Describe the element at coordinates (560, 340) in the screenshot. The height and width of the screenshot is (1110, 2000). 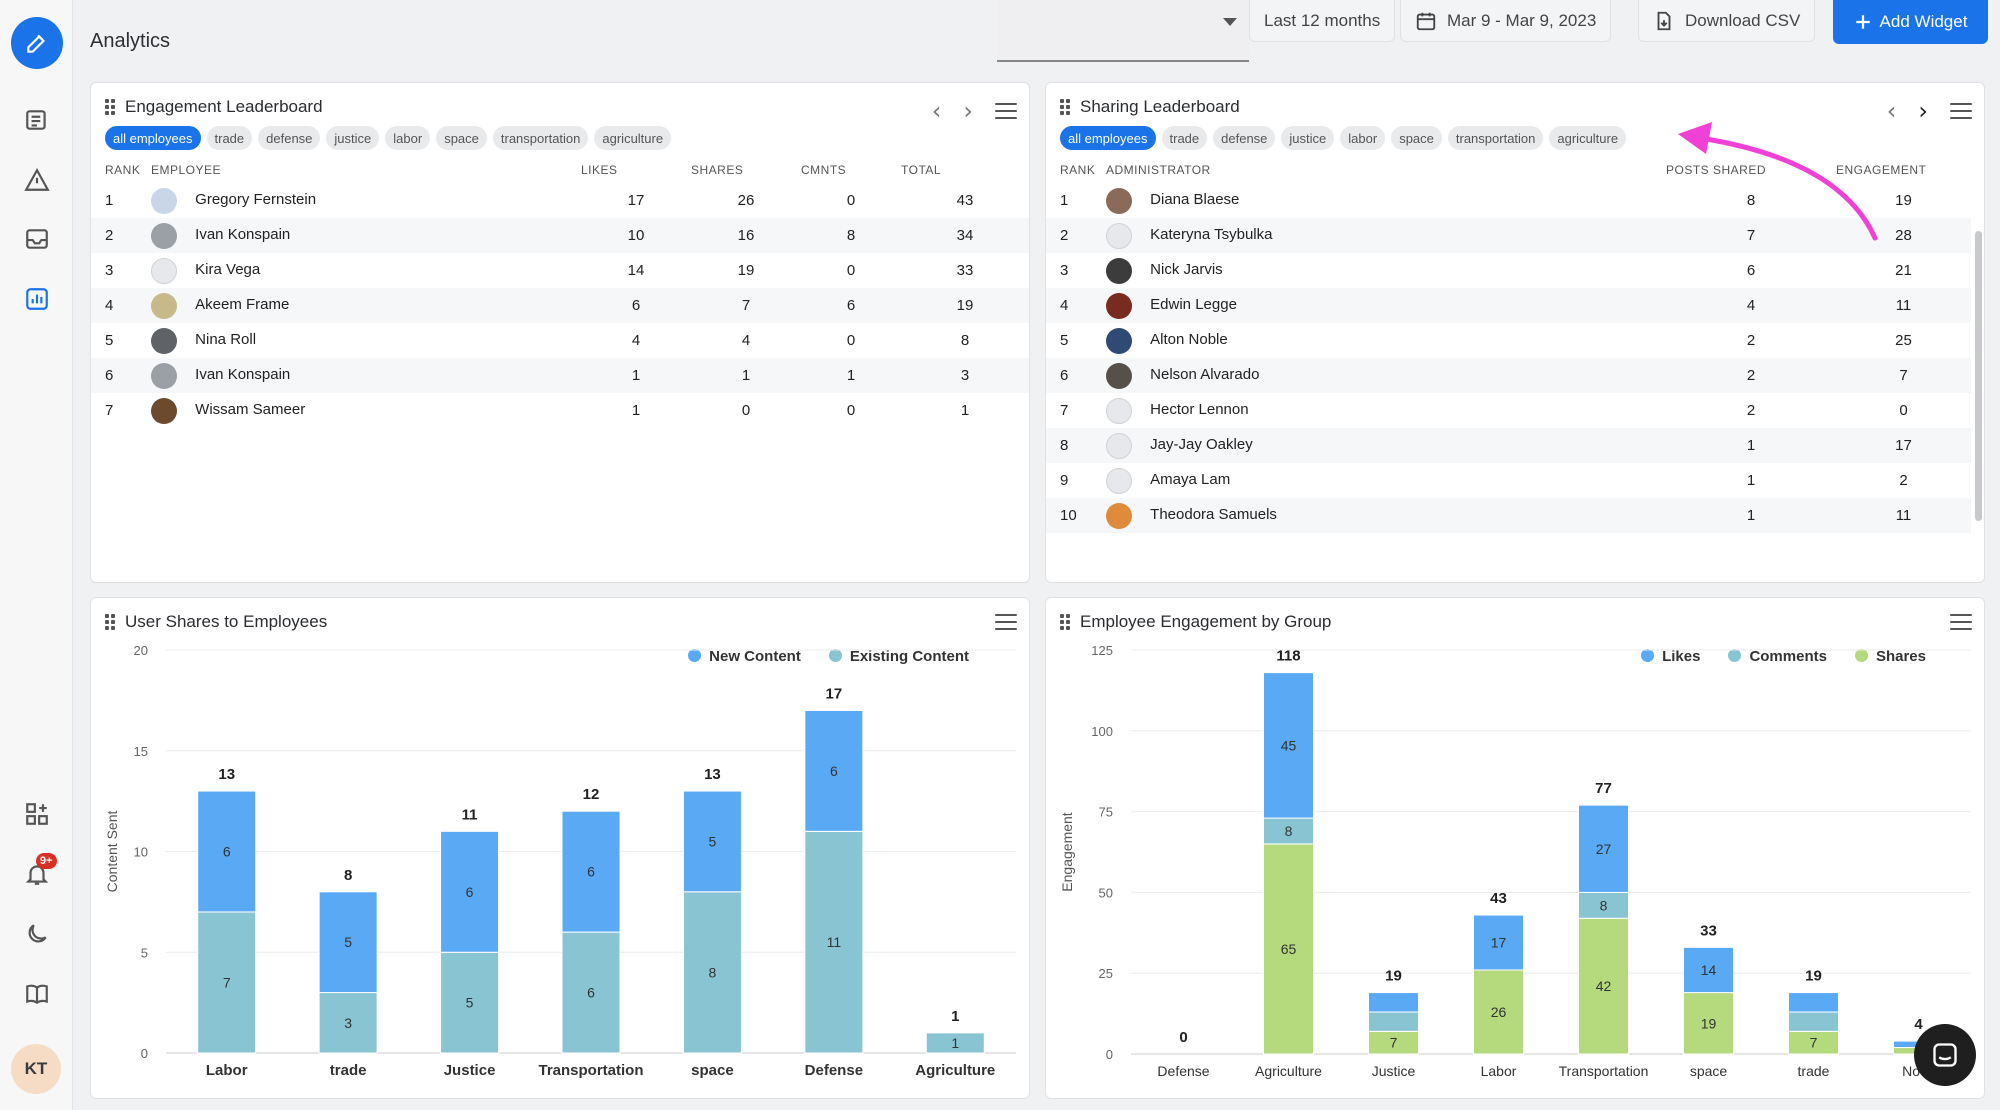
I see `table-row: 5 Nina Roll 4 4 0 8` at that location.